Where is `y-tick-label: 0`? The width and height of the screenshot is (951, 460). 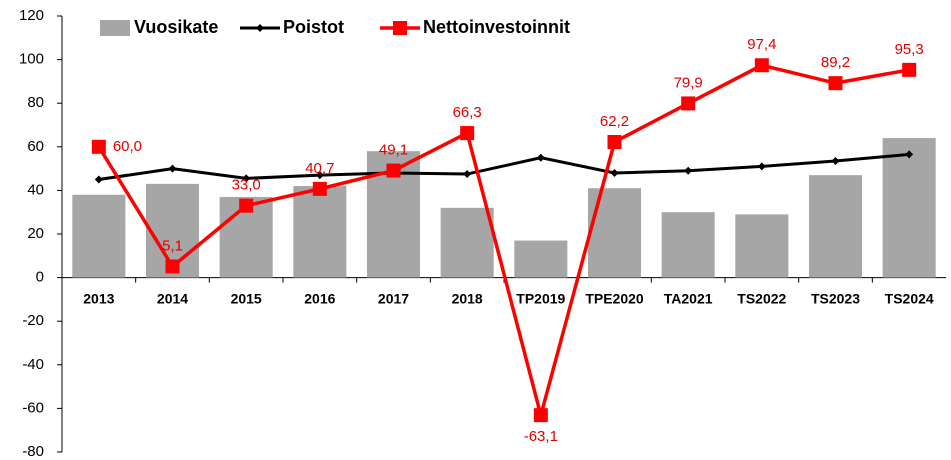 y-tick-label: 0 is located at coordinates (40, 277).